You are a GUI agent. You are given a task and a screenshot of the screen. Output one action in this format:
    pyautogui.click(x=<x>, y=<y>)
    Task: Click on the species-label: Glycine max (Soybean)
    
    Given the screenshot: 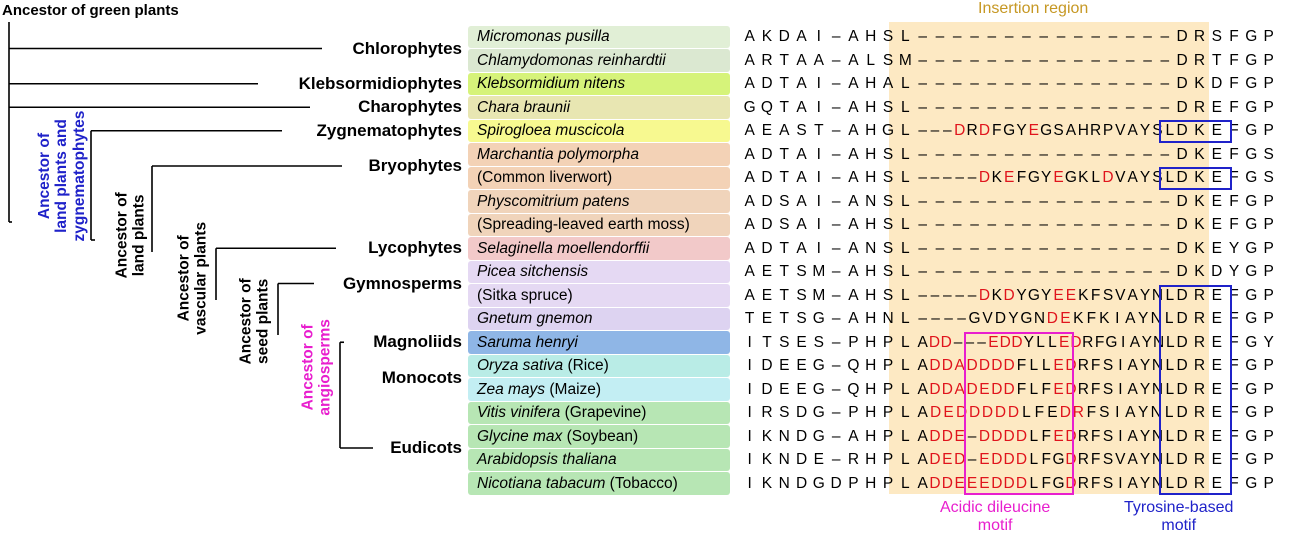 What is the action you would take?
    pyautogui.click(x=557, y=436)
    